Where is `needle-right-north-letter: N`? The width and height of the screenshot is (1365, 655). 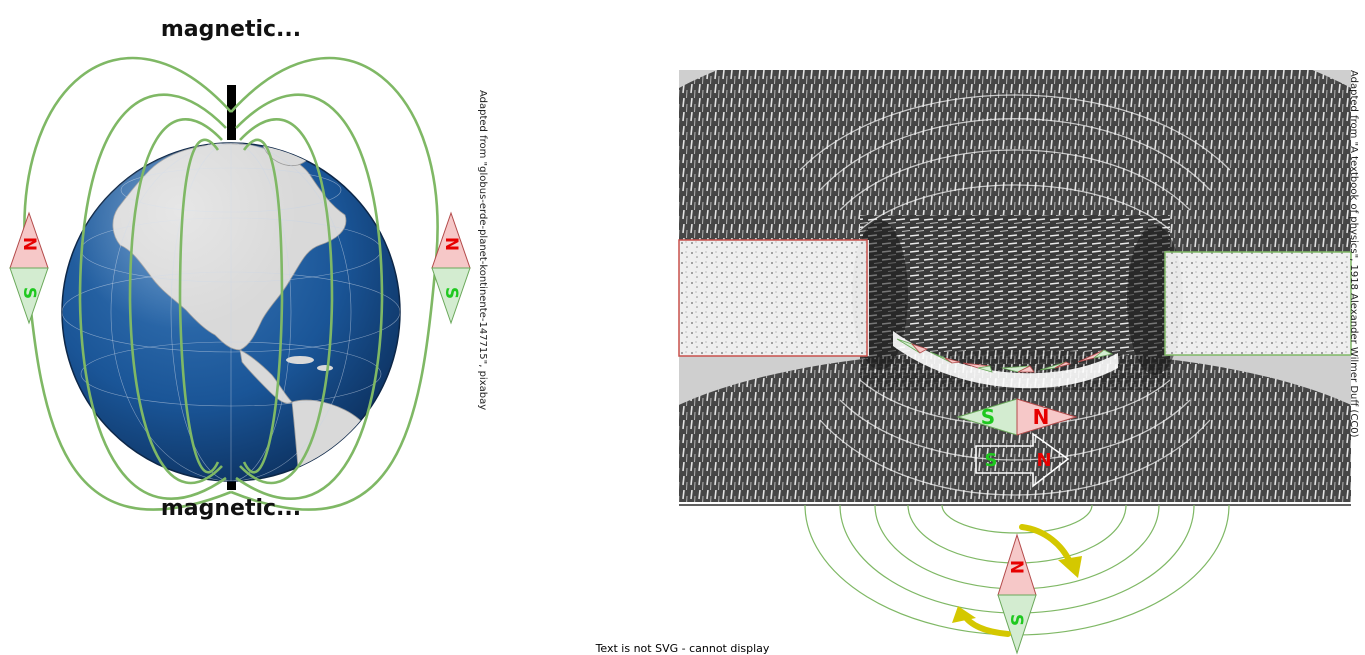 needle-right-north-letter: N is located at coordinates (451, 244).